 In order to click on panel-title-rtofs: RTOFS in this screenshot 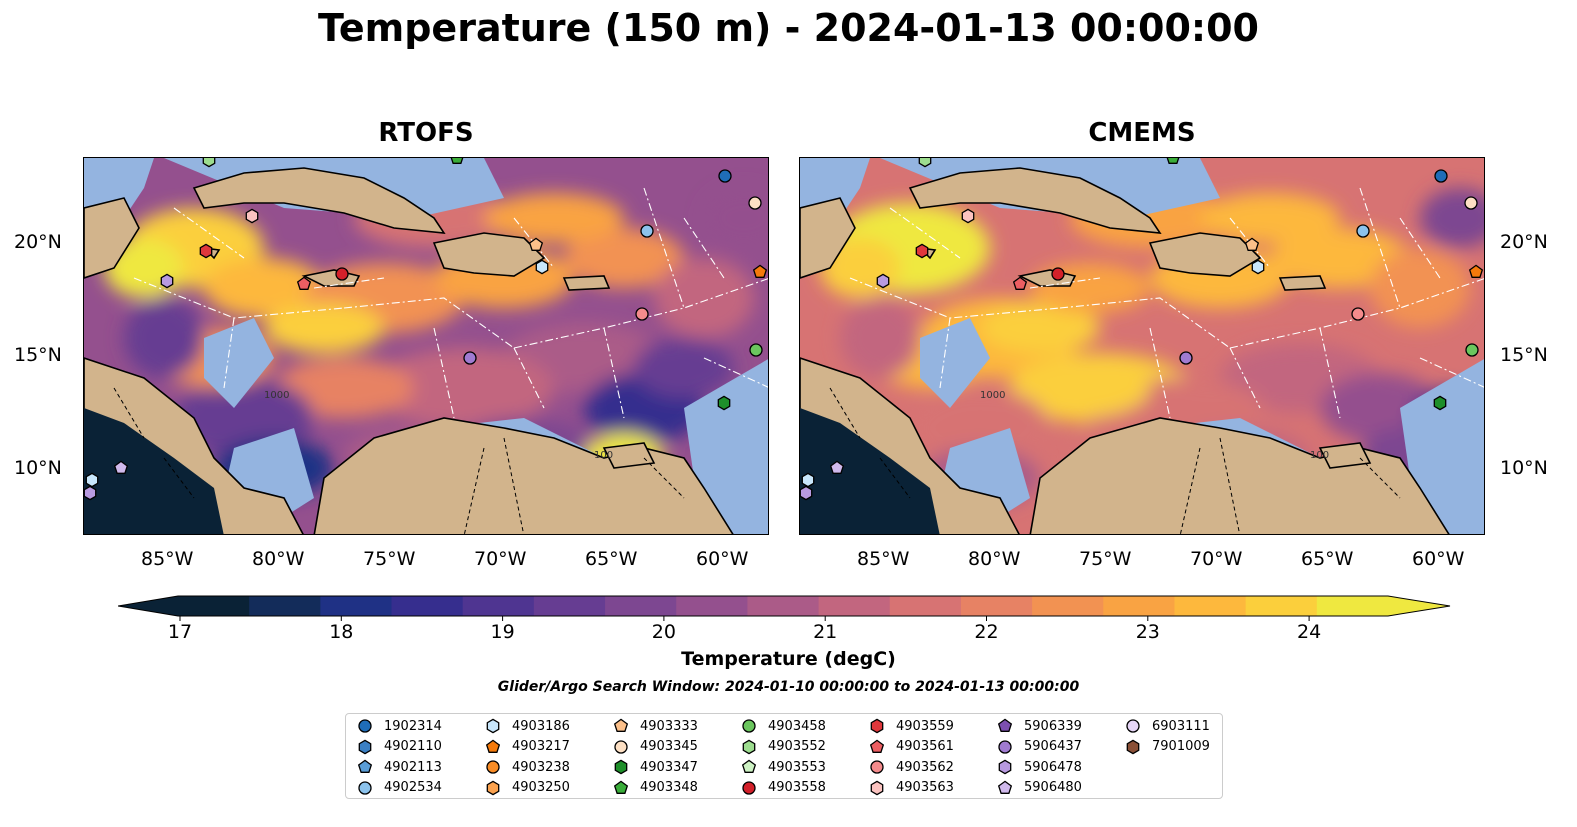, I will do `click(426, 133)`.